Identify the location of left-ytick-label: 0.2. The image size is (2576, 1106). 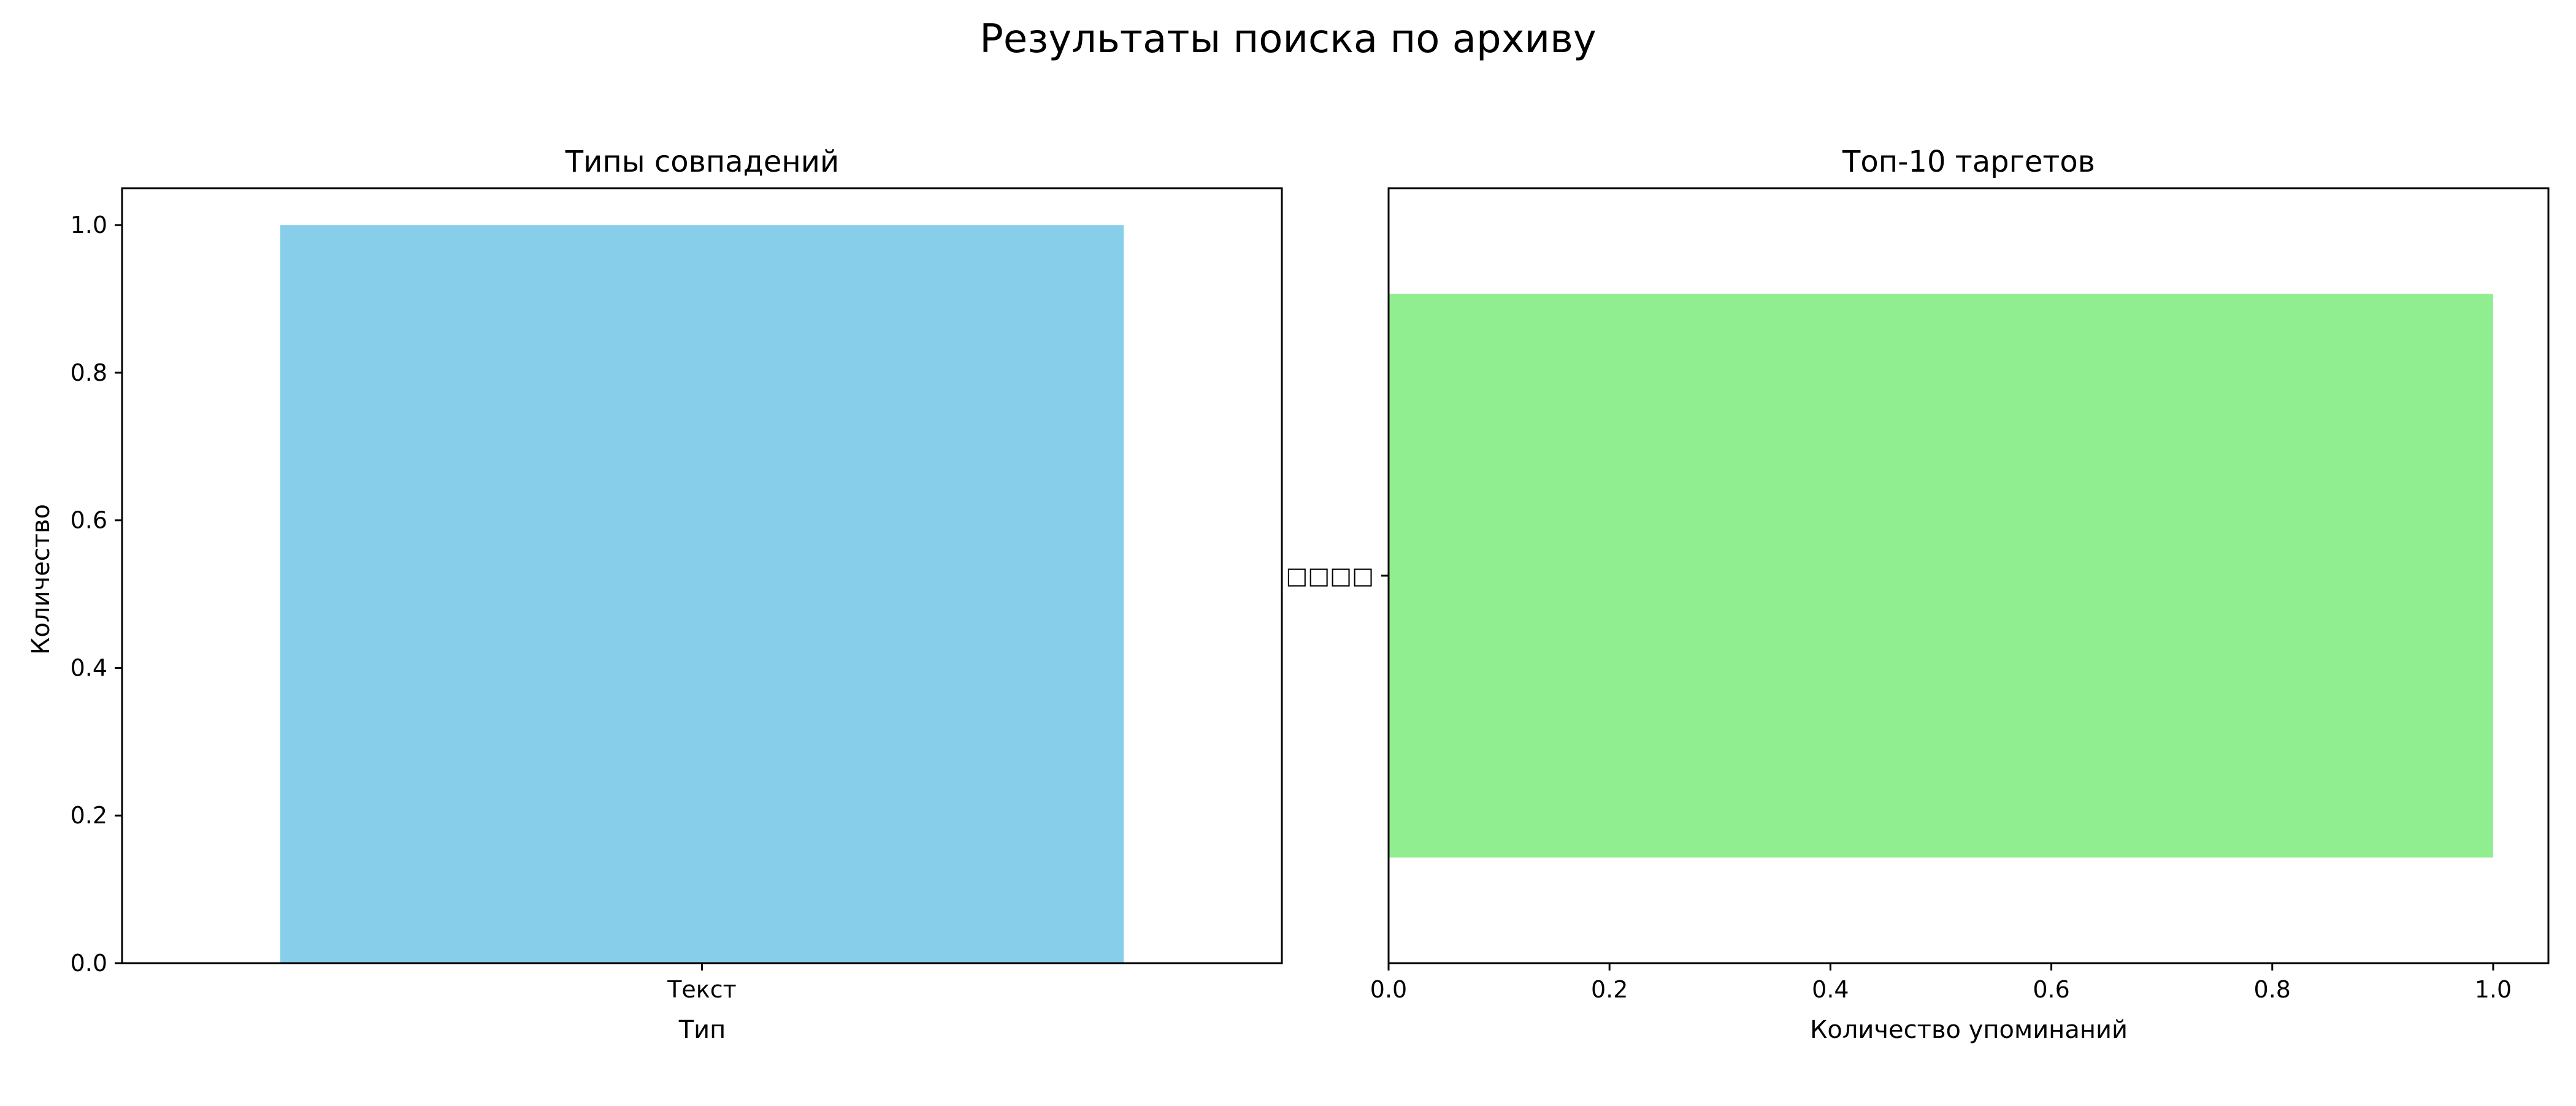
(89, 815).